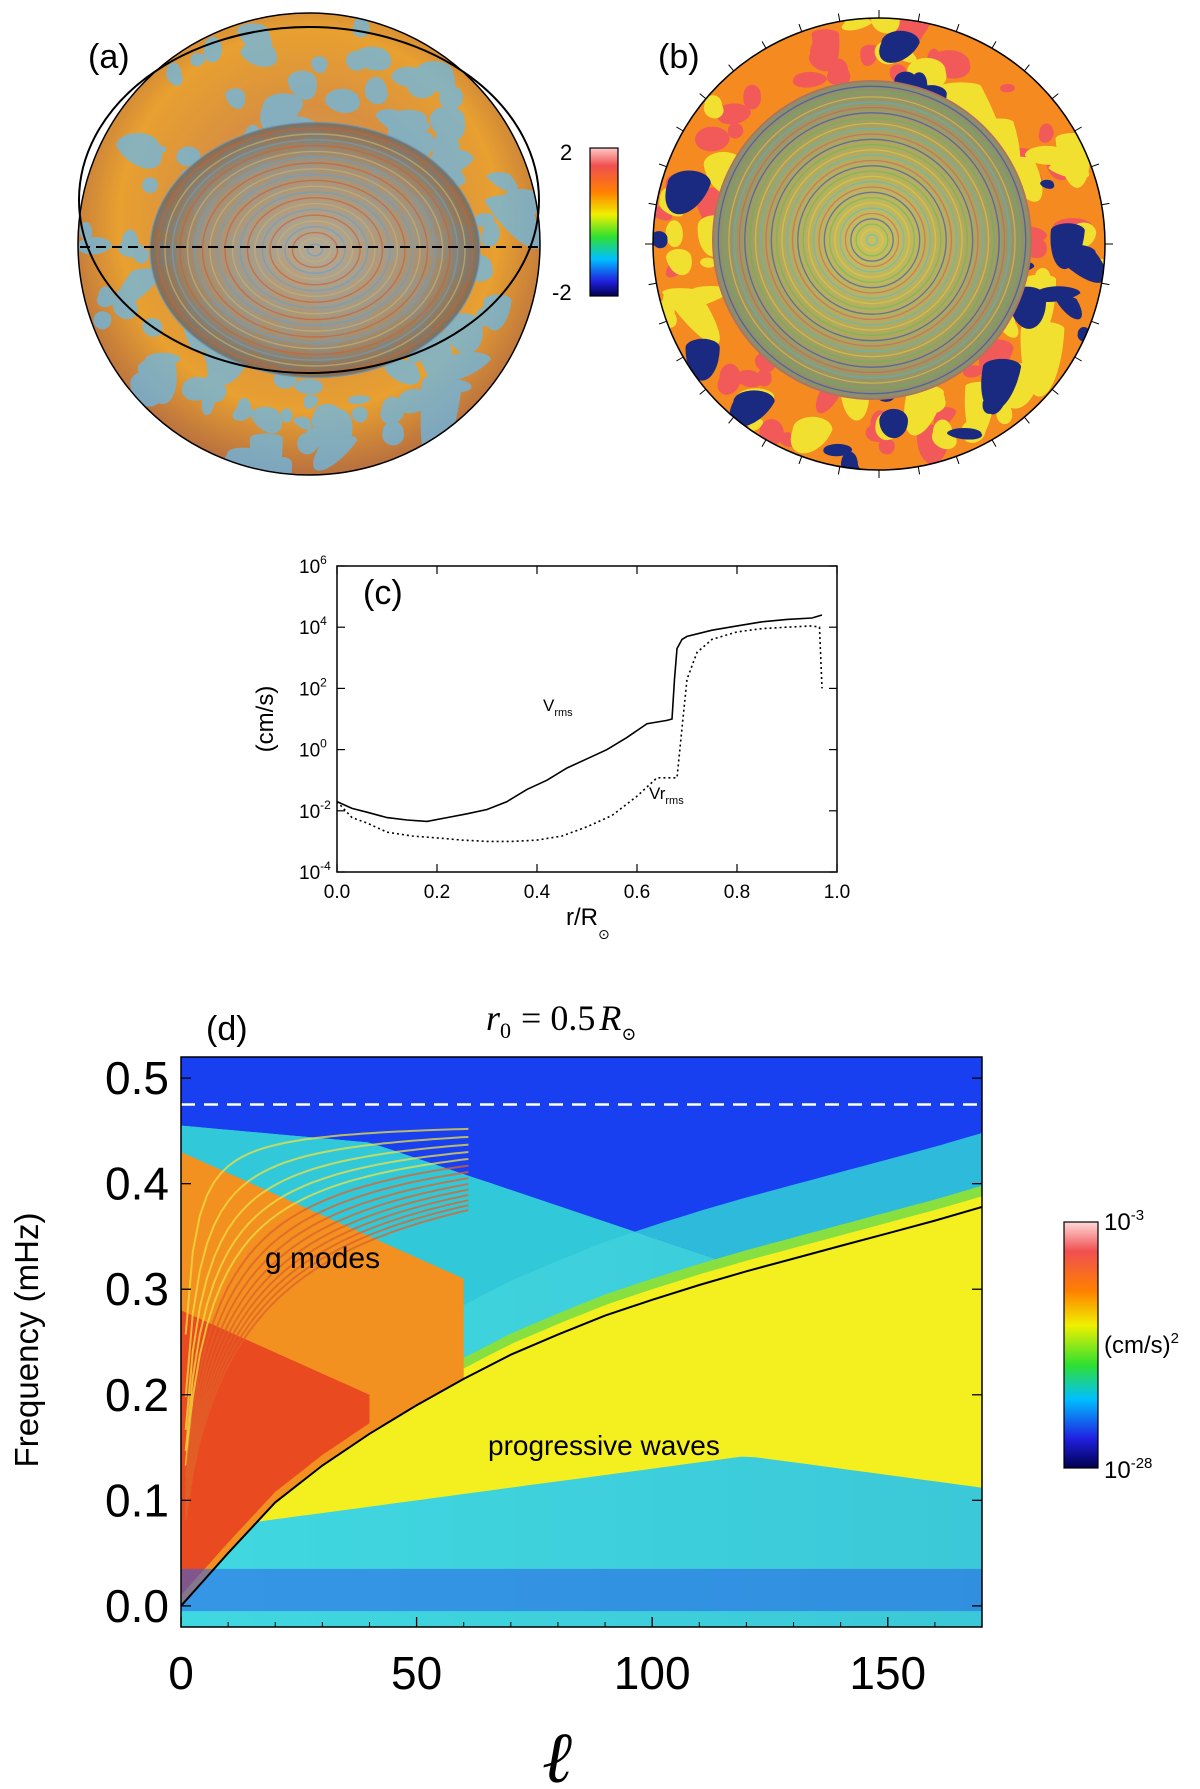  Describe the element at coordinates (315, 871) in the screenshot. I see `panel-c-ytick-label: 10⁻⁴` at that location.